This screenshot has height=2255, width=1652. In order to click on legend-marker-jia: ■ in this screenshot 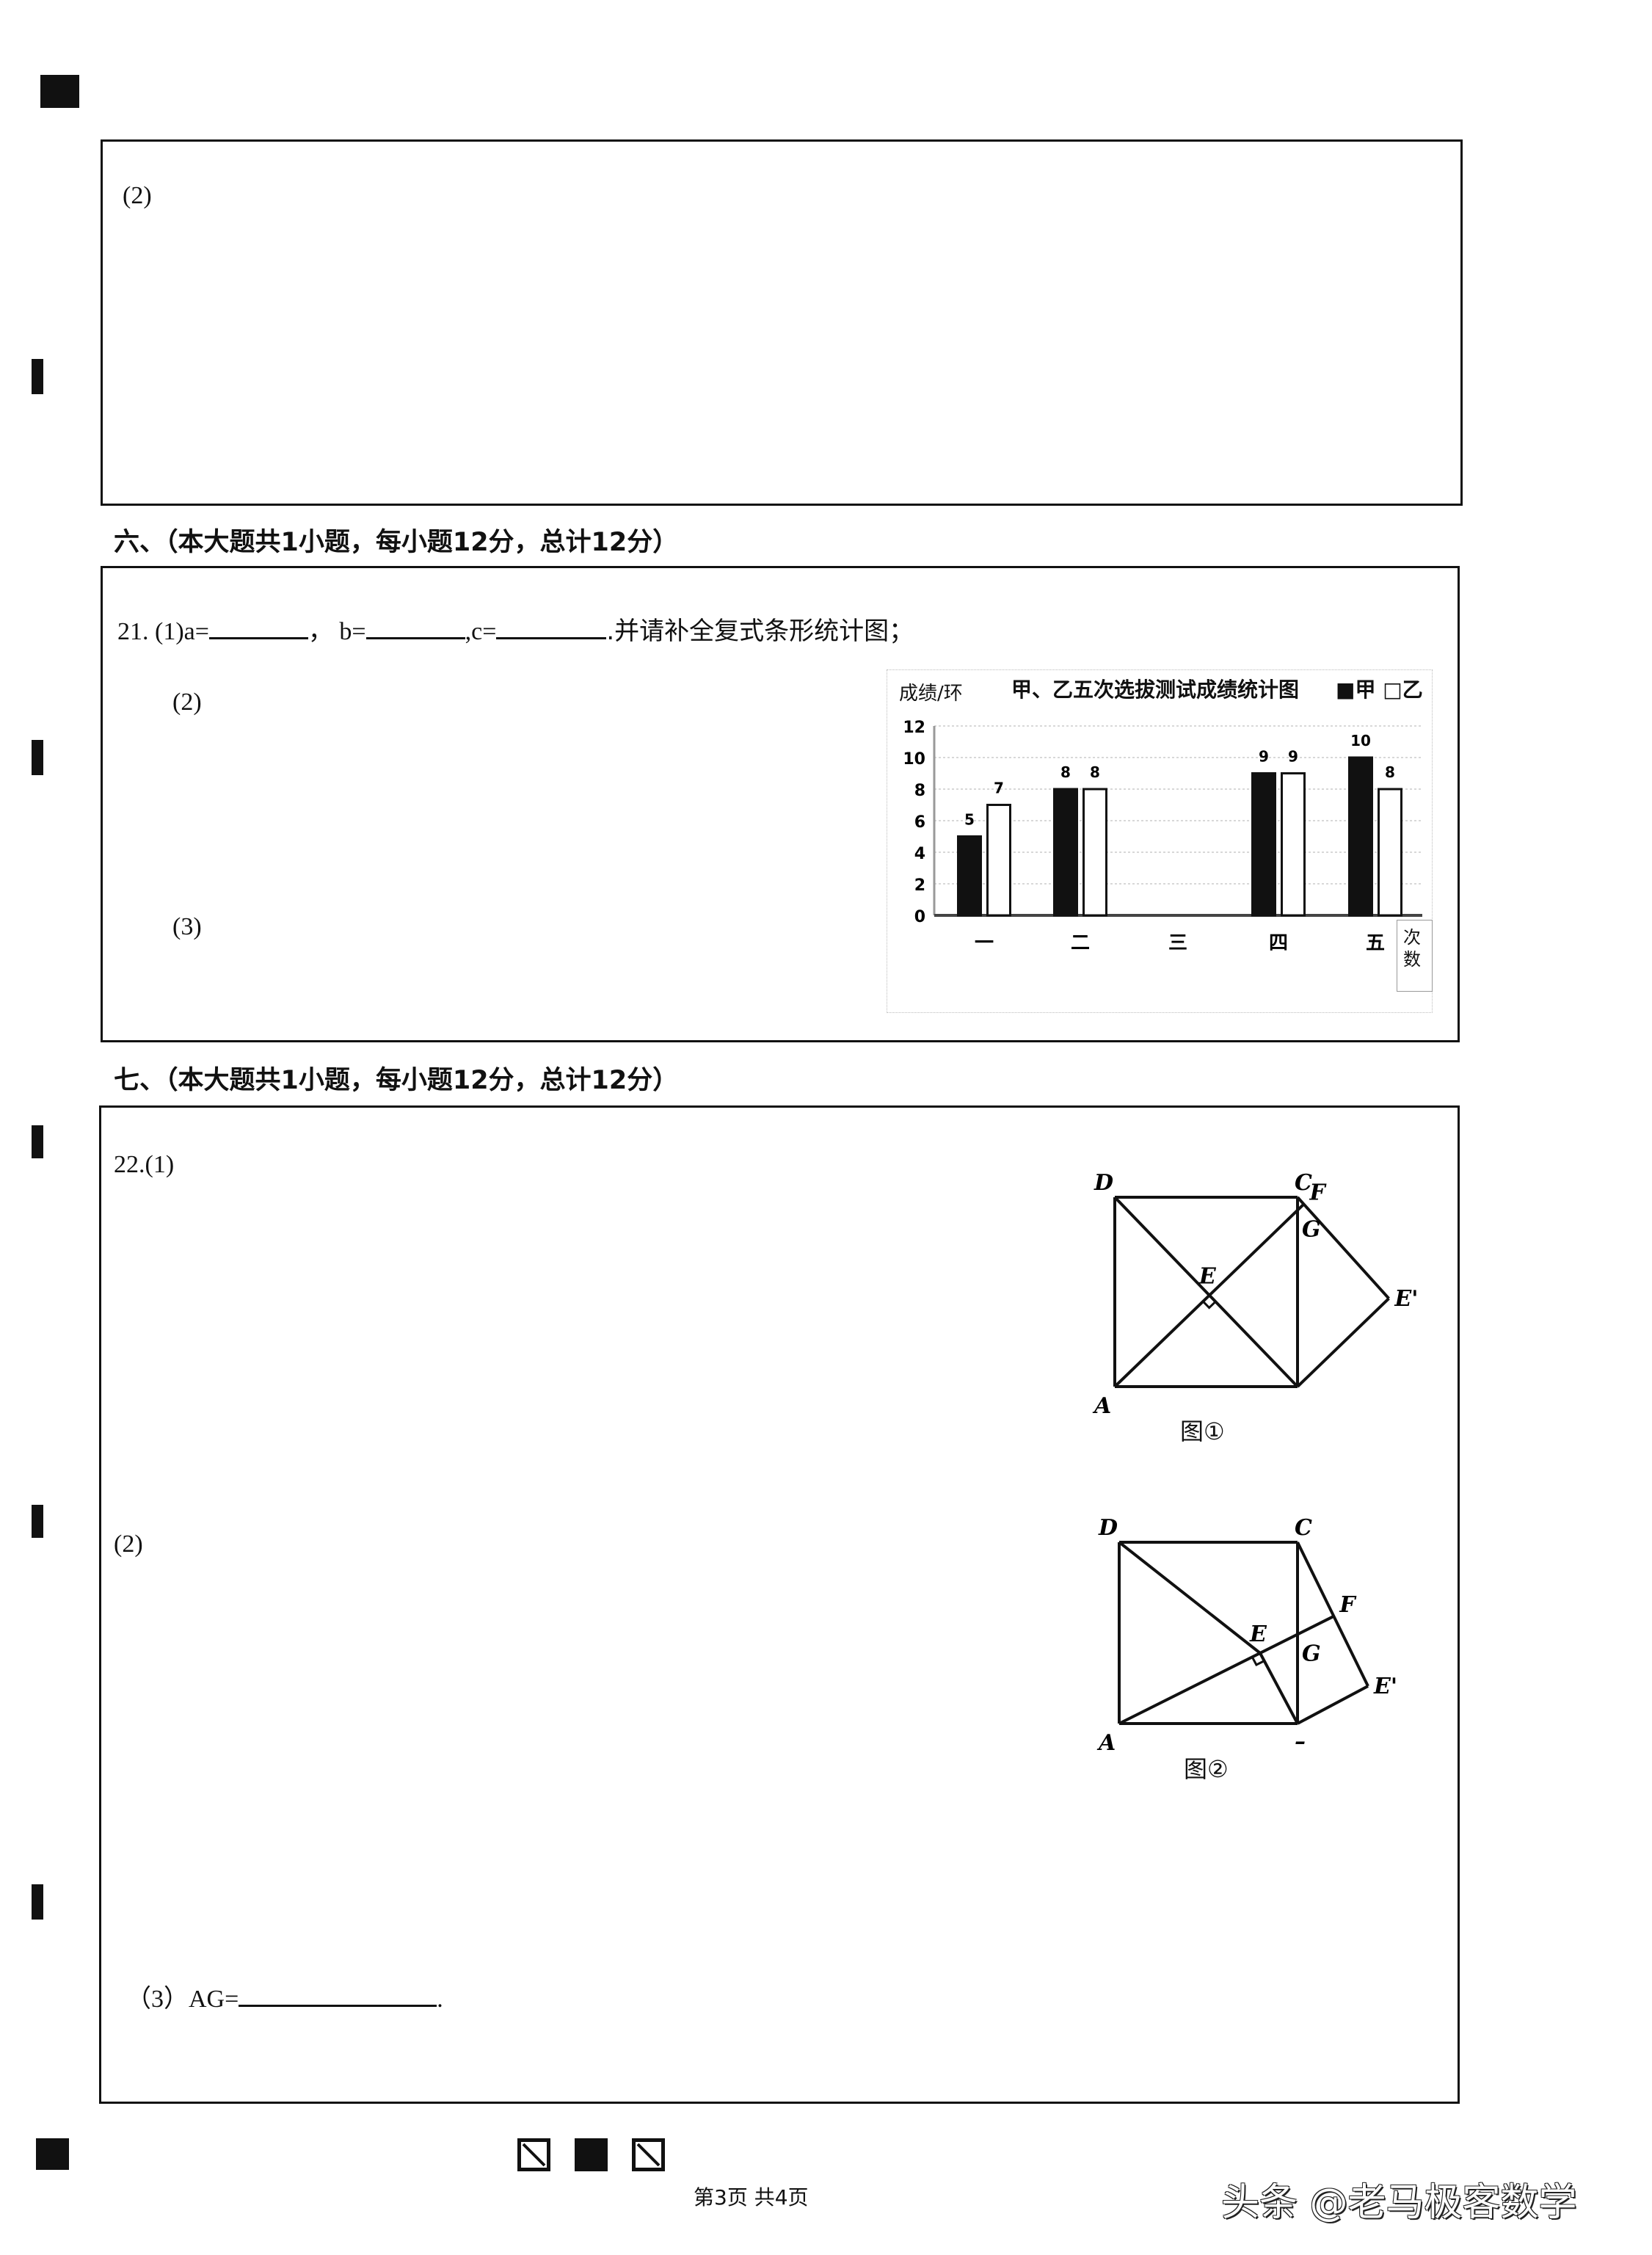, I will do `click(1346, 690)`.